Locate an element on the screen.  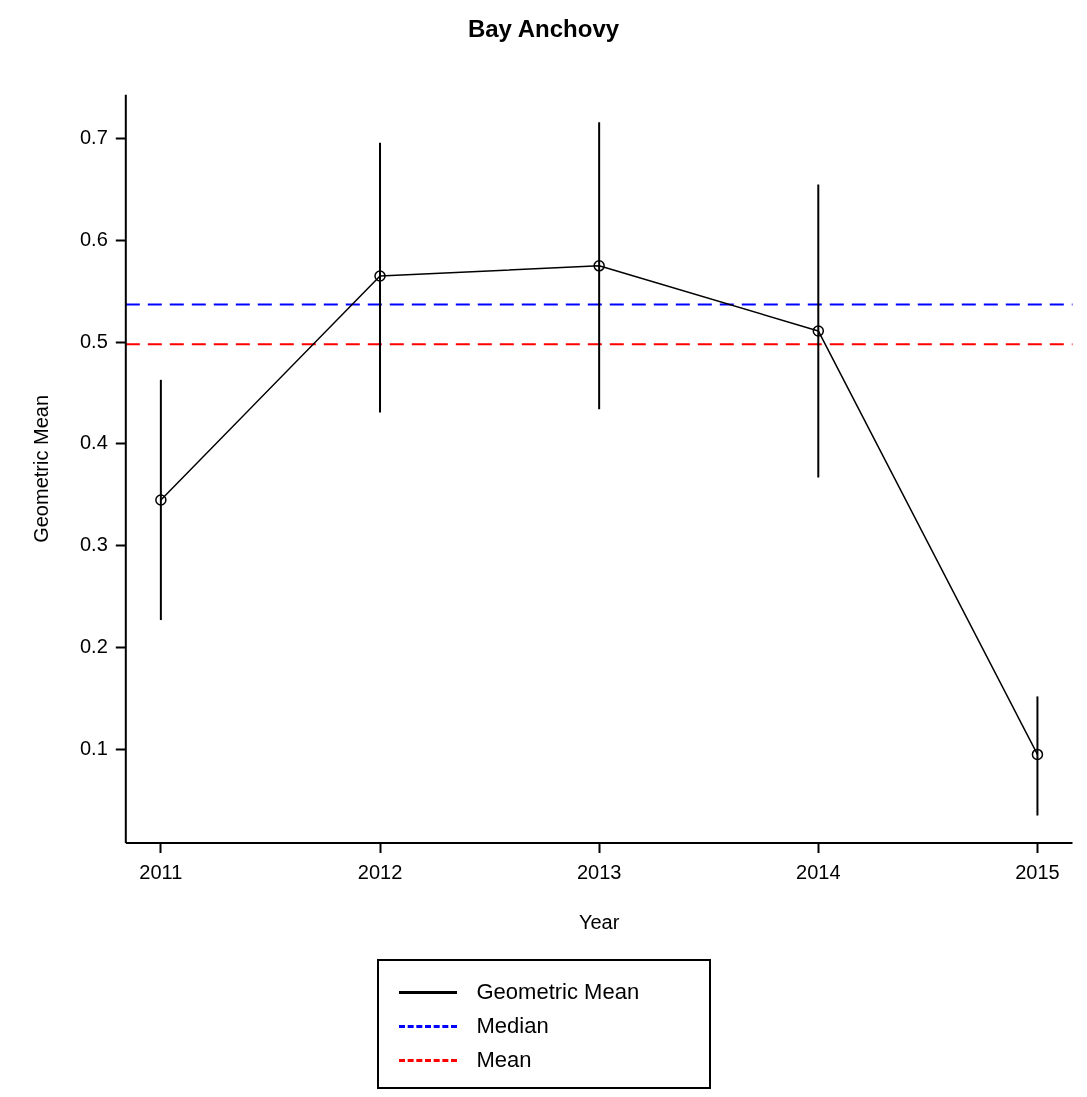
y-tick-label: 0.5 is located at coordinates (93, 340).